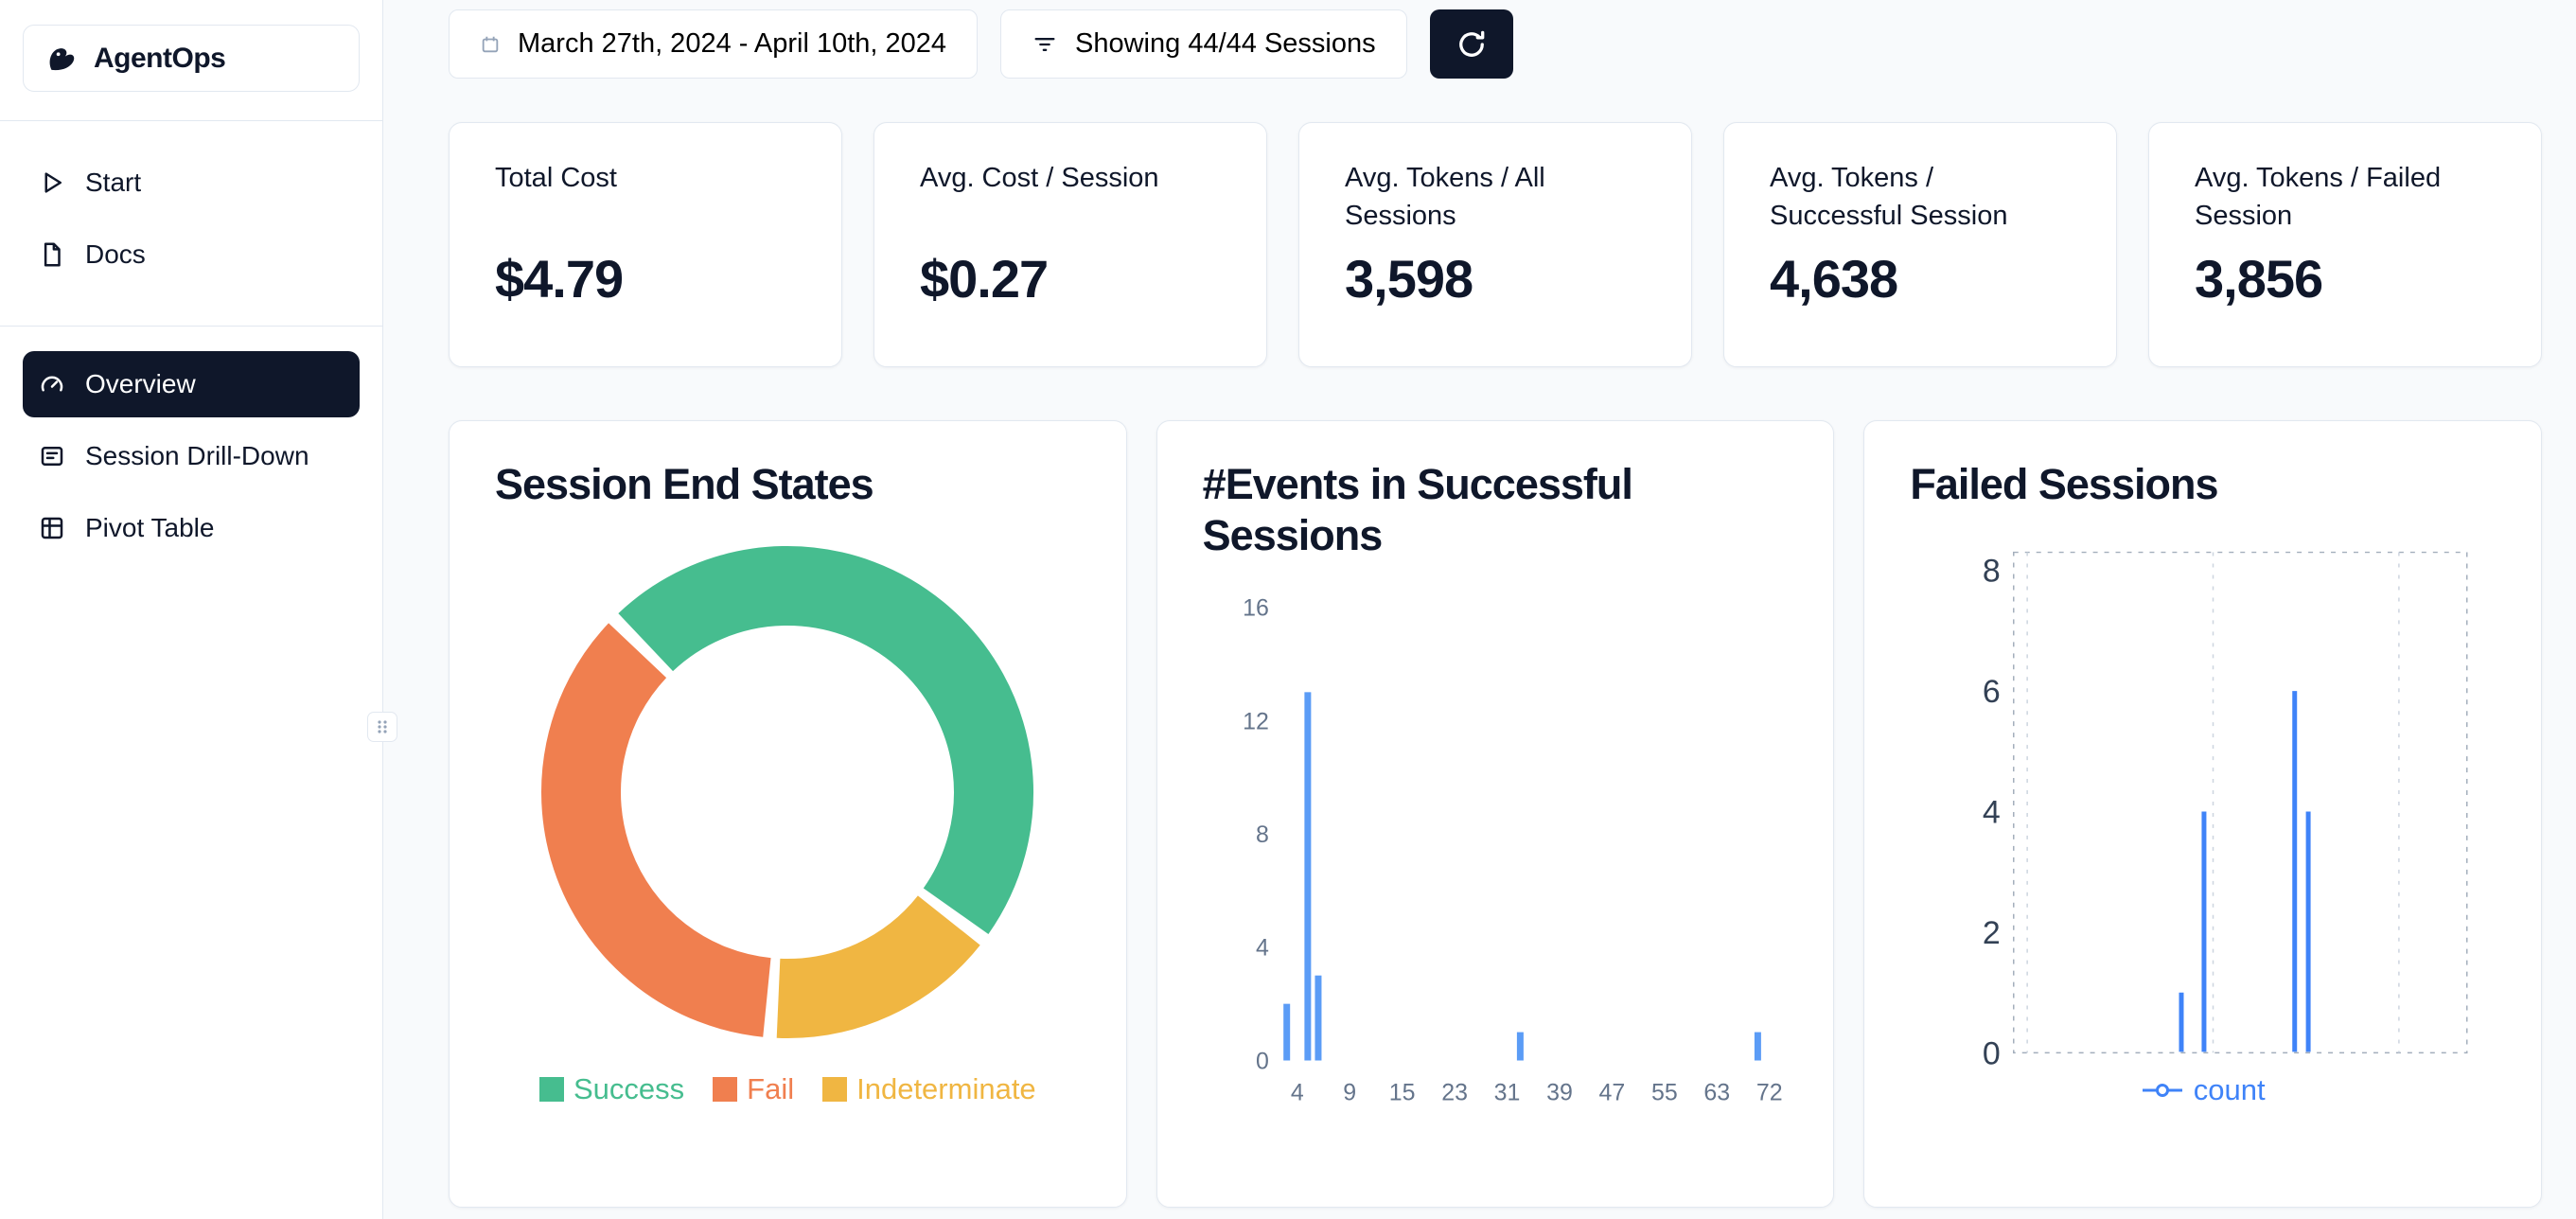 This screenshot has width=2576, height=1219. Describe the element at coordinates (52, 182) in the screenshot. I see `play-icon` at that location.